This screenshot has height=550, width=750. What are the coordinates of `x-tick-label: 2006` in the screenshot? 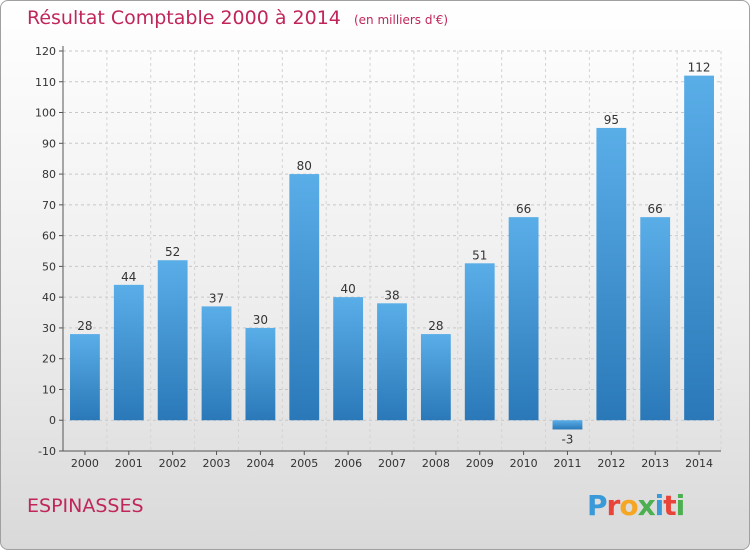 It's located at (348, 463).